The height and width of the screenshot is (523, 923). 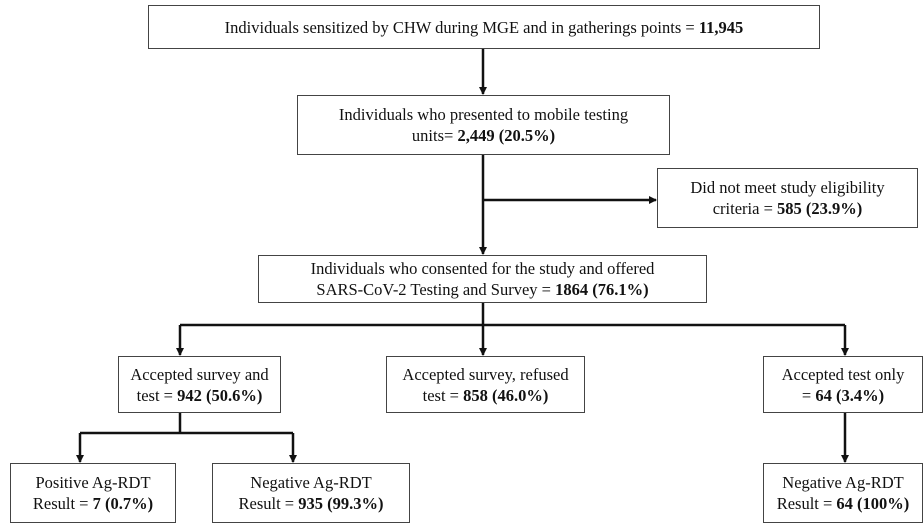 I want to click on box-line: Result = 64 (100%), so click(x=843, y=503).